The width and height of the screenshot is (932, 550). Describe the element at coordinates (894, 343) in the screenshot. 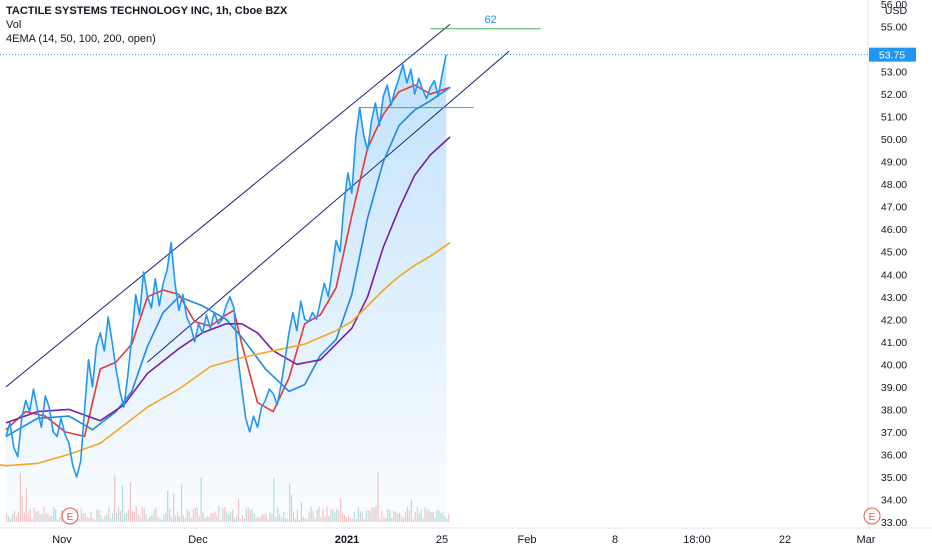

I see `y-tick-label: 41.00` at that location.